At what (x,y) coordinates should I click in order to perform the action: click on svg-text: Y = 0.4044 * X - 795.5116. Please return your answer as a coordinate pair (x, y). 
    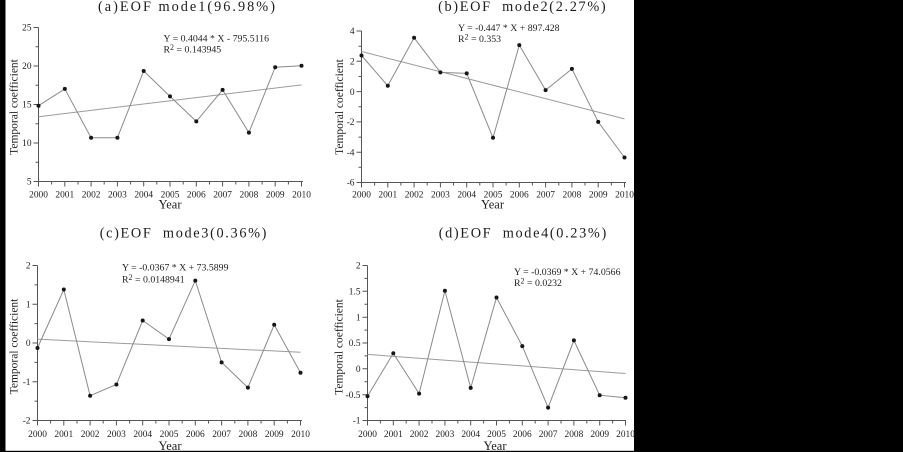
    Looking at the image, I should click on (217, 38).